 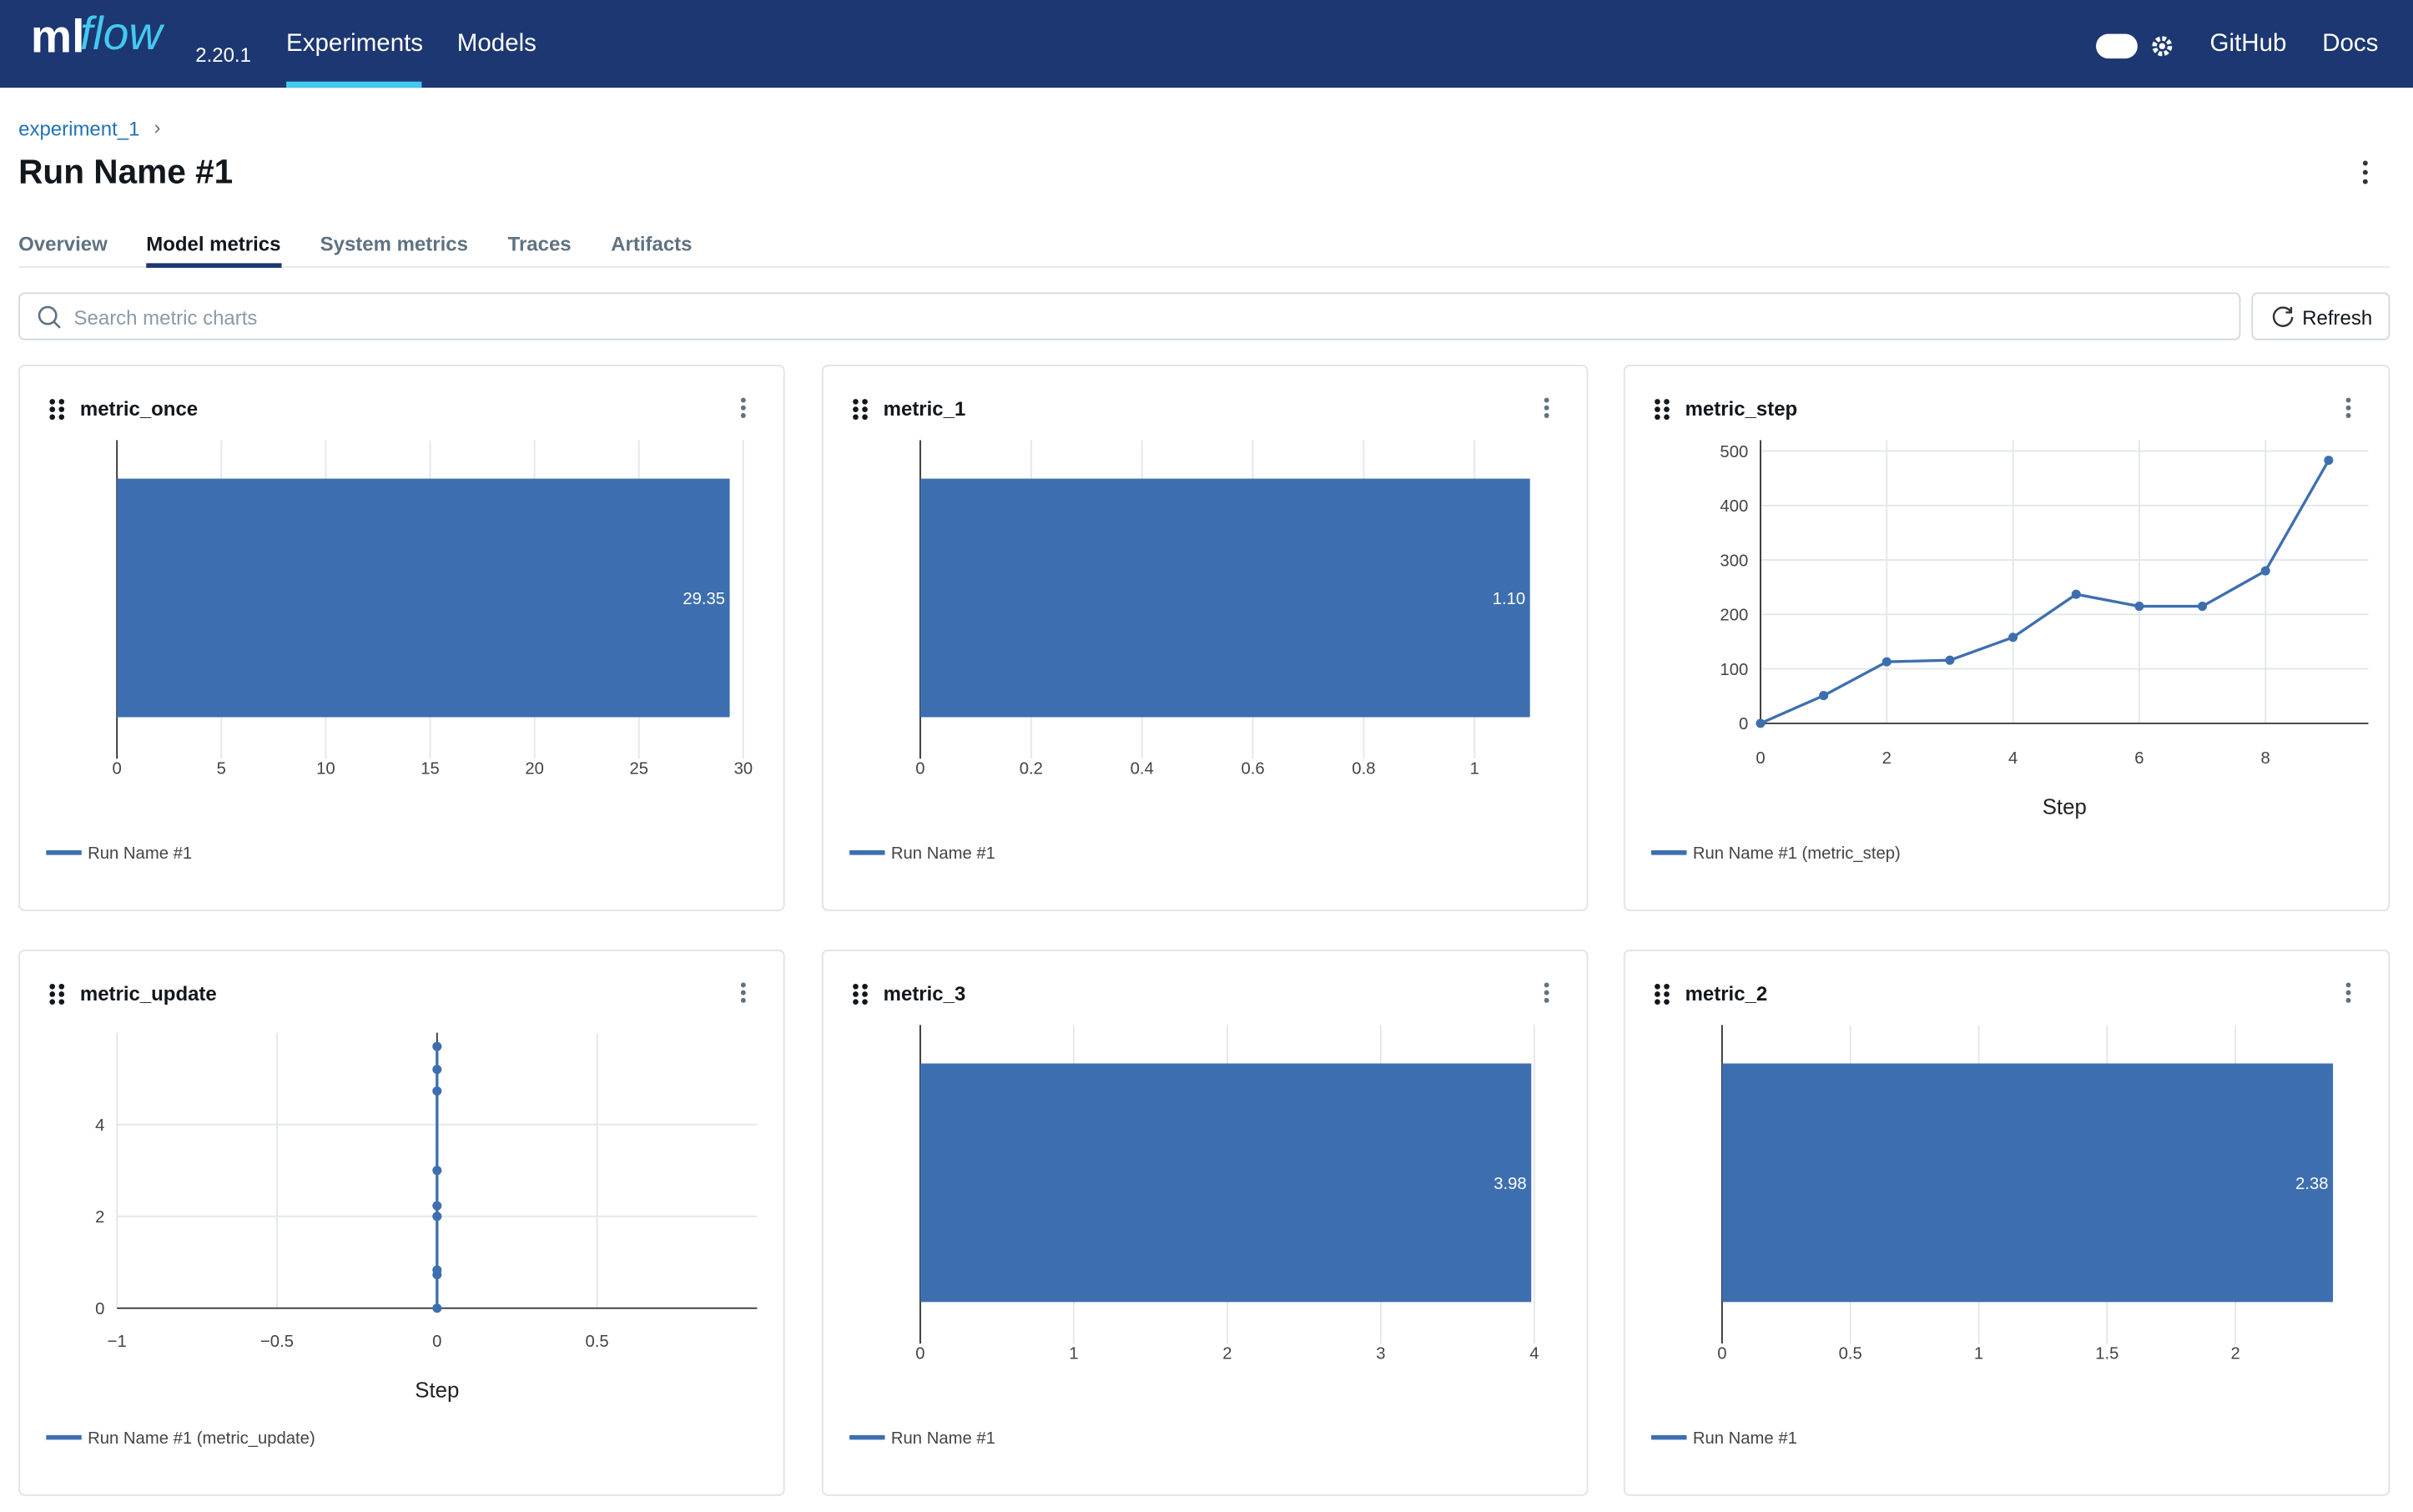 I want to click on theme-toggle, so click(x=2117, y=46).